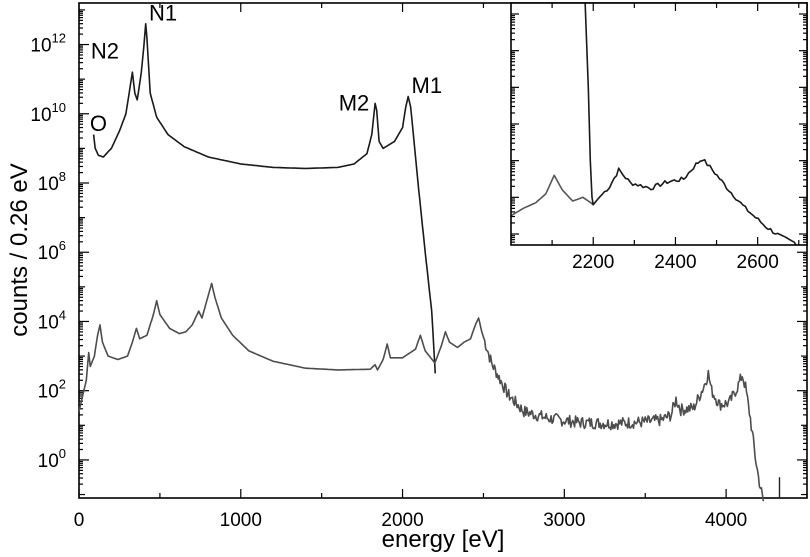  I want to click on inset-main-line, so click(691, 124).